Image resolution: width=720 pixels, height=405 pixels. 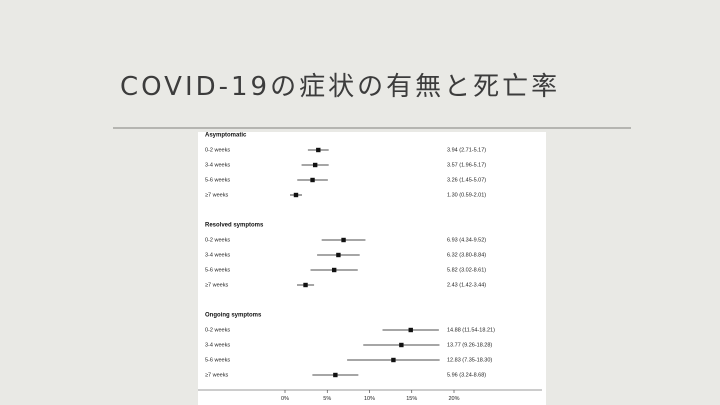 I want to click on estimate-text: 1.30 (0.59-2.01), so click(x=466, y=195).